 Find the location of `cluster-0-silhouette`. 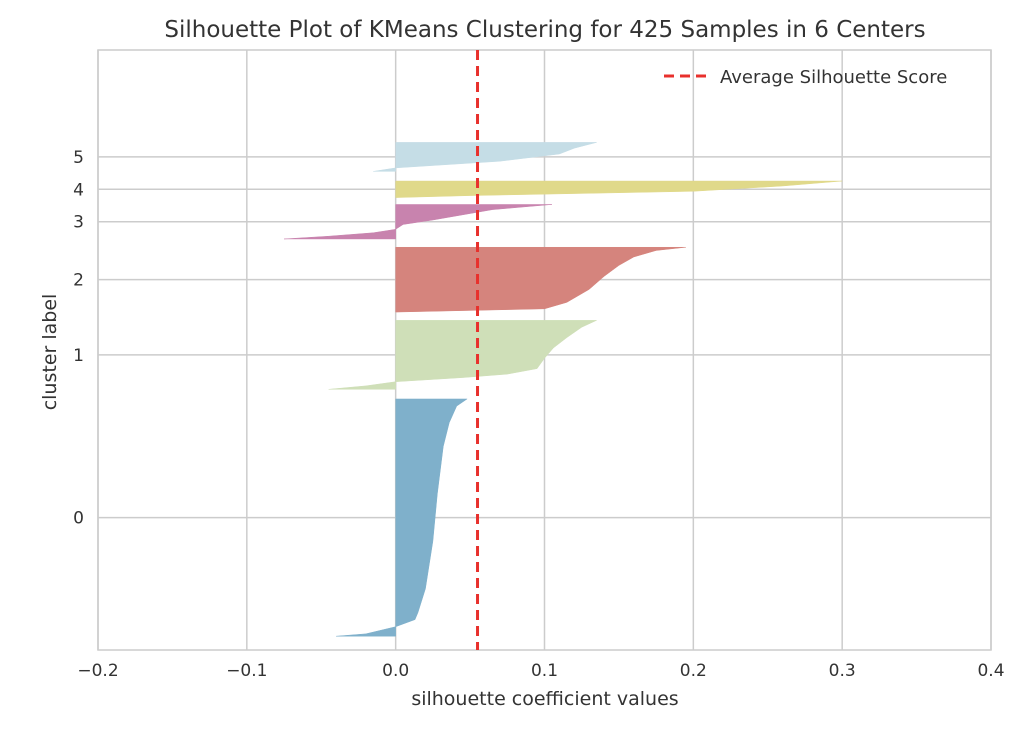

cluster-0-silhouette is located at coordinates (402, 517).